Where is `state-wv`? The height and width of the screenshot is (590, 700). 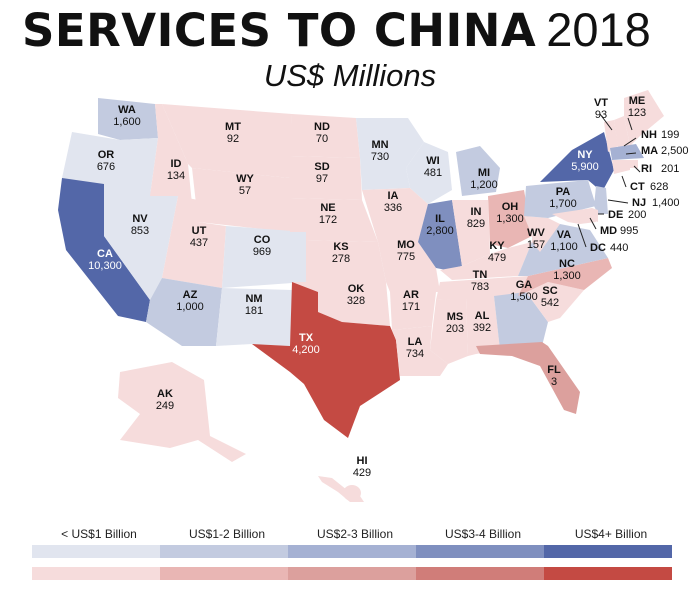
state-wv is located at coordinates (542, 234).